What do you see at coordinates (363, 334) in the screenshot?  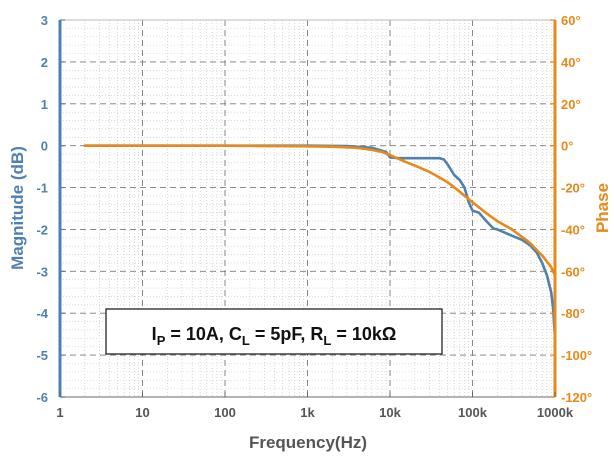 I see `annotation-part: = 10kΩ` at bounding box center [363, 334].